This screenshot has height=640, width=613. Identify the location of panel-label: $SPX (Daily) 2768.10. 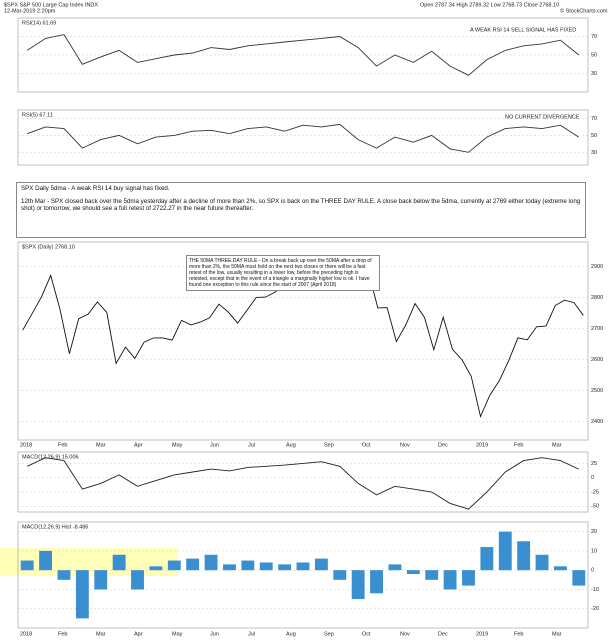
(48, 247).